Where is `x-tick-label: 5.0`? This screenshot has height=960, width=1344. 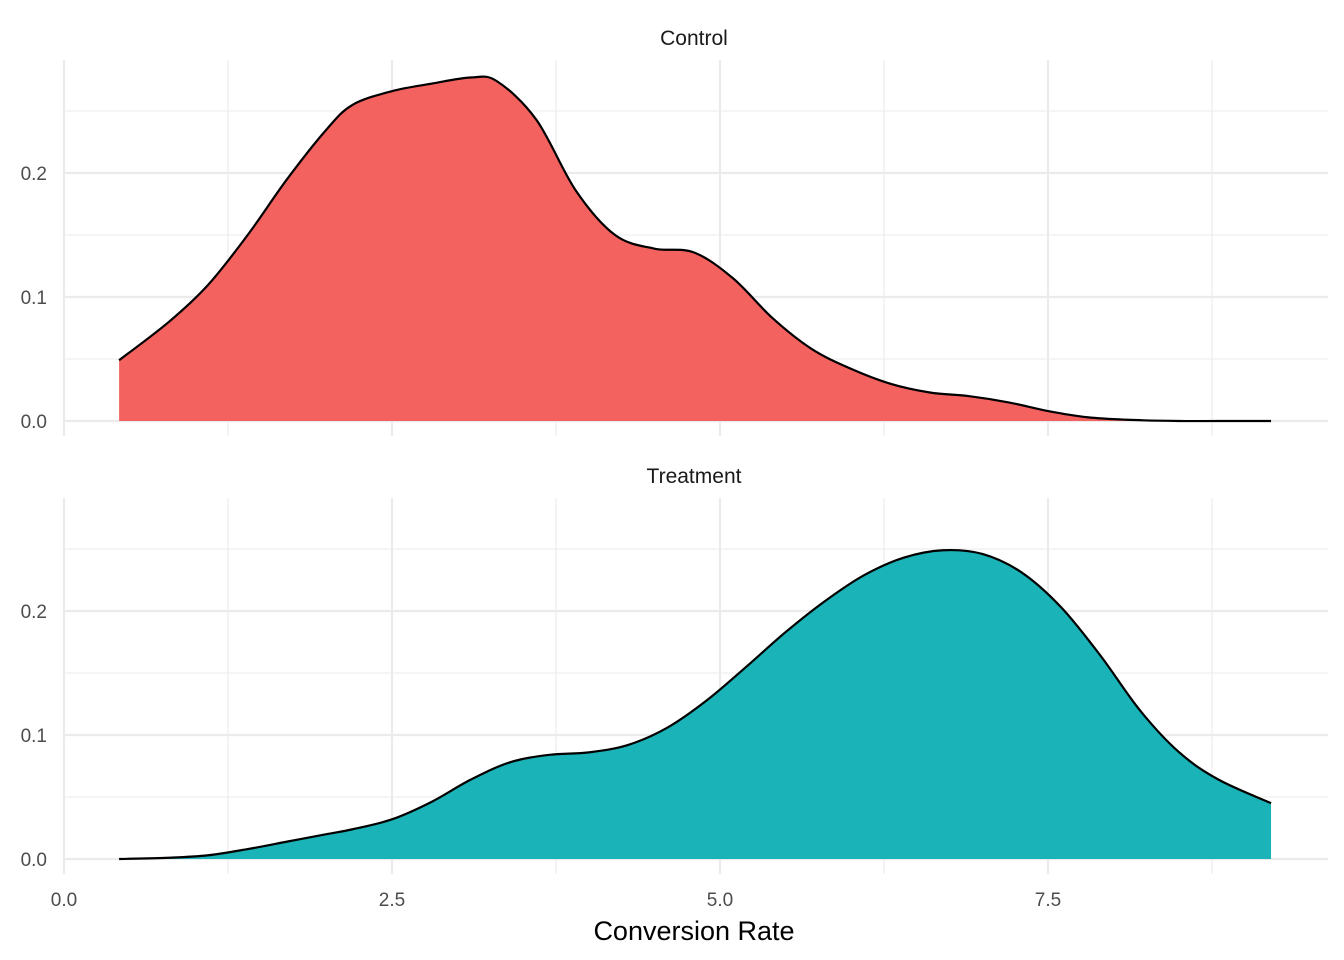
x-tick-label: 5.0 is located at coordinates (720, 900).